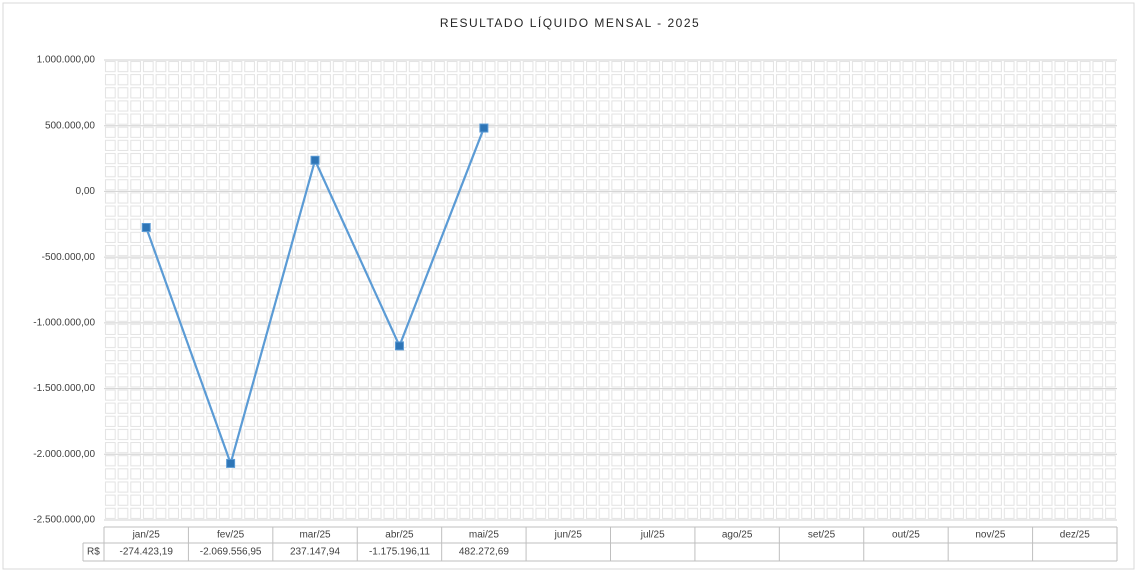 The image size is (1137, 572). Describe the element at coordinates (399, 552) in the screenshot. I see `table-value: -1.175.196,11` at that location.